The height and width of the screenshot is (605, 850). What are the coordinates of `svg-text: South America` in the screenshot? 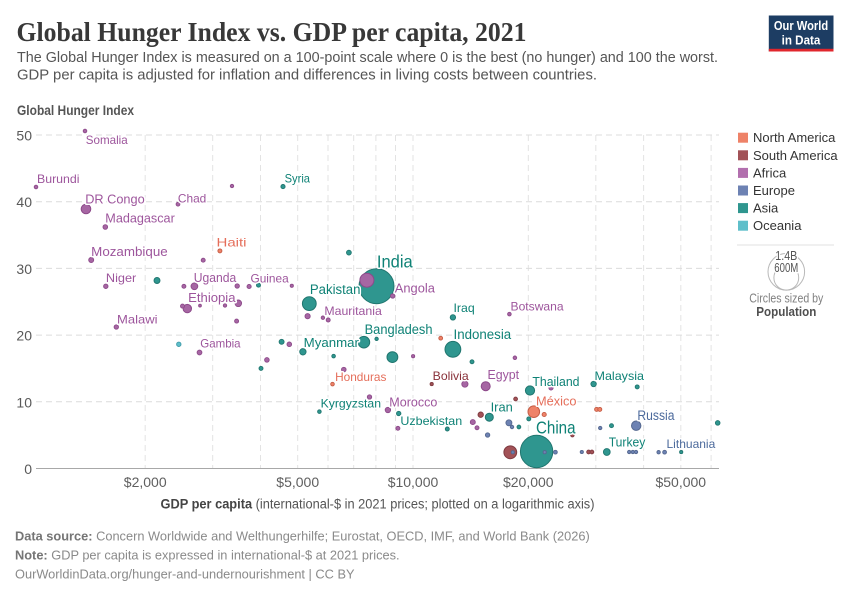 It's located at (795, 155).